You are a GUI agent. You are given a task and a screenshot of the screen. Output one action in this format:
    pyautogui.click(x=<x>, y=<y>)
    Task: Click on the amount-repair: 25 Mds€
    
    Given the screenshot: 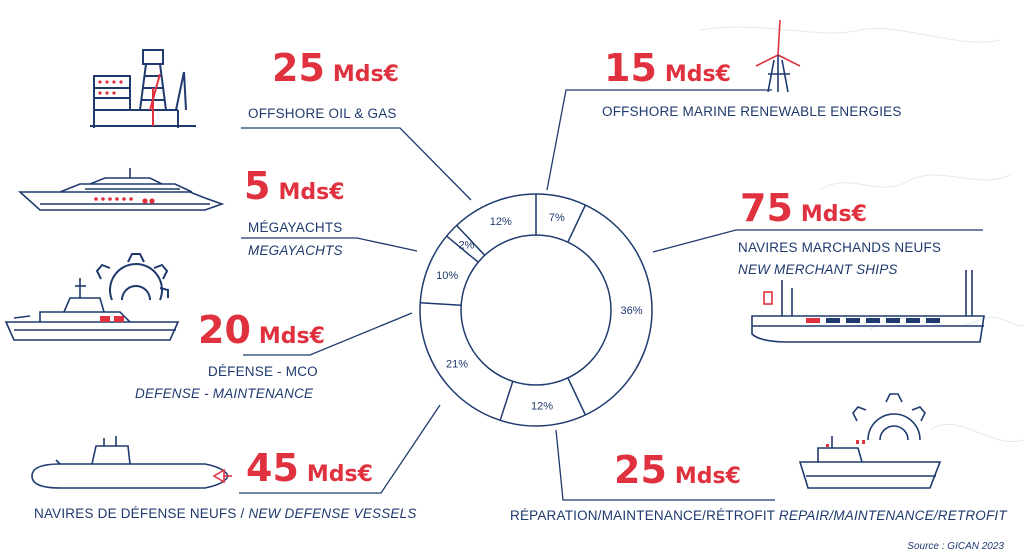 What is the action you would take?
    pyautogui.click(x=677, y=470)
    